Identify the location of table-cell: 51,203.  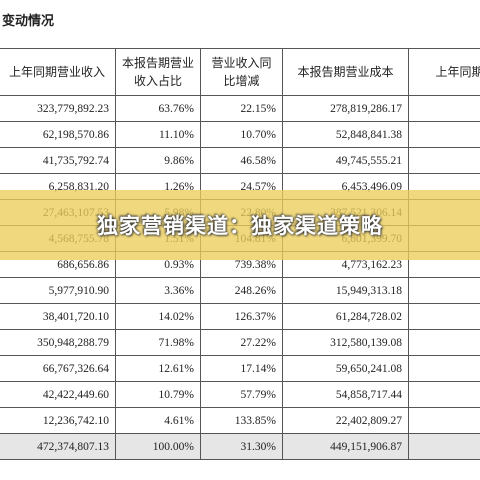
(444, 368).